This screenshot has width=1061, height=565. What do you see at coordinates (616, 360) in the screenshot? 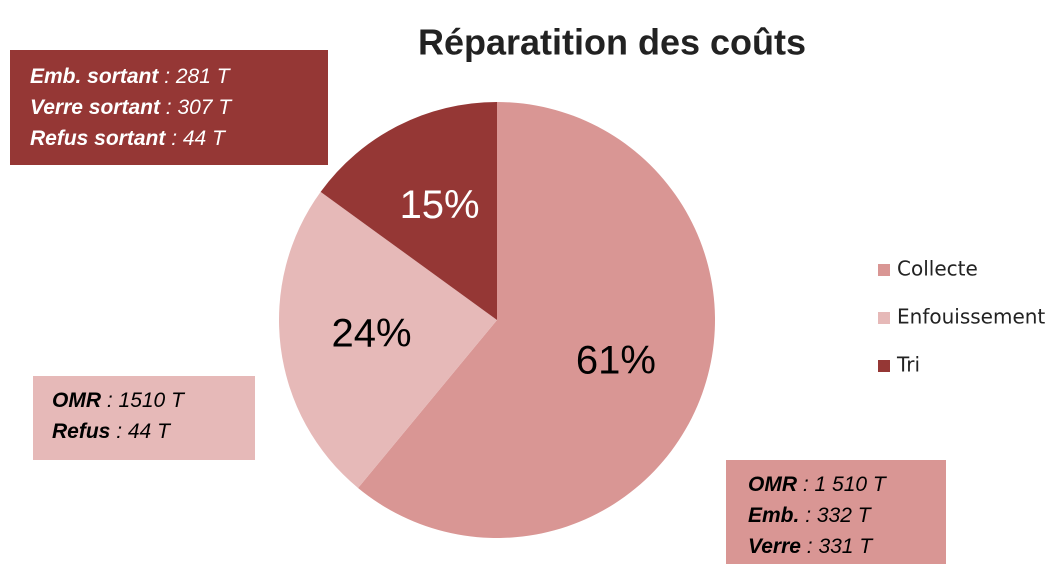
I see `slice-label: 61%` at bounding box center [616, 360].